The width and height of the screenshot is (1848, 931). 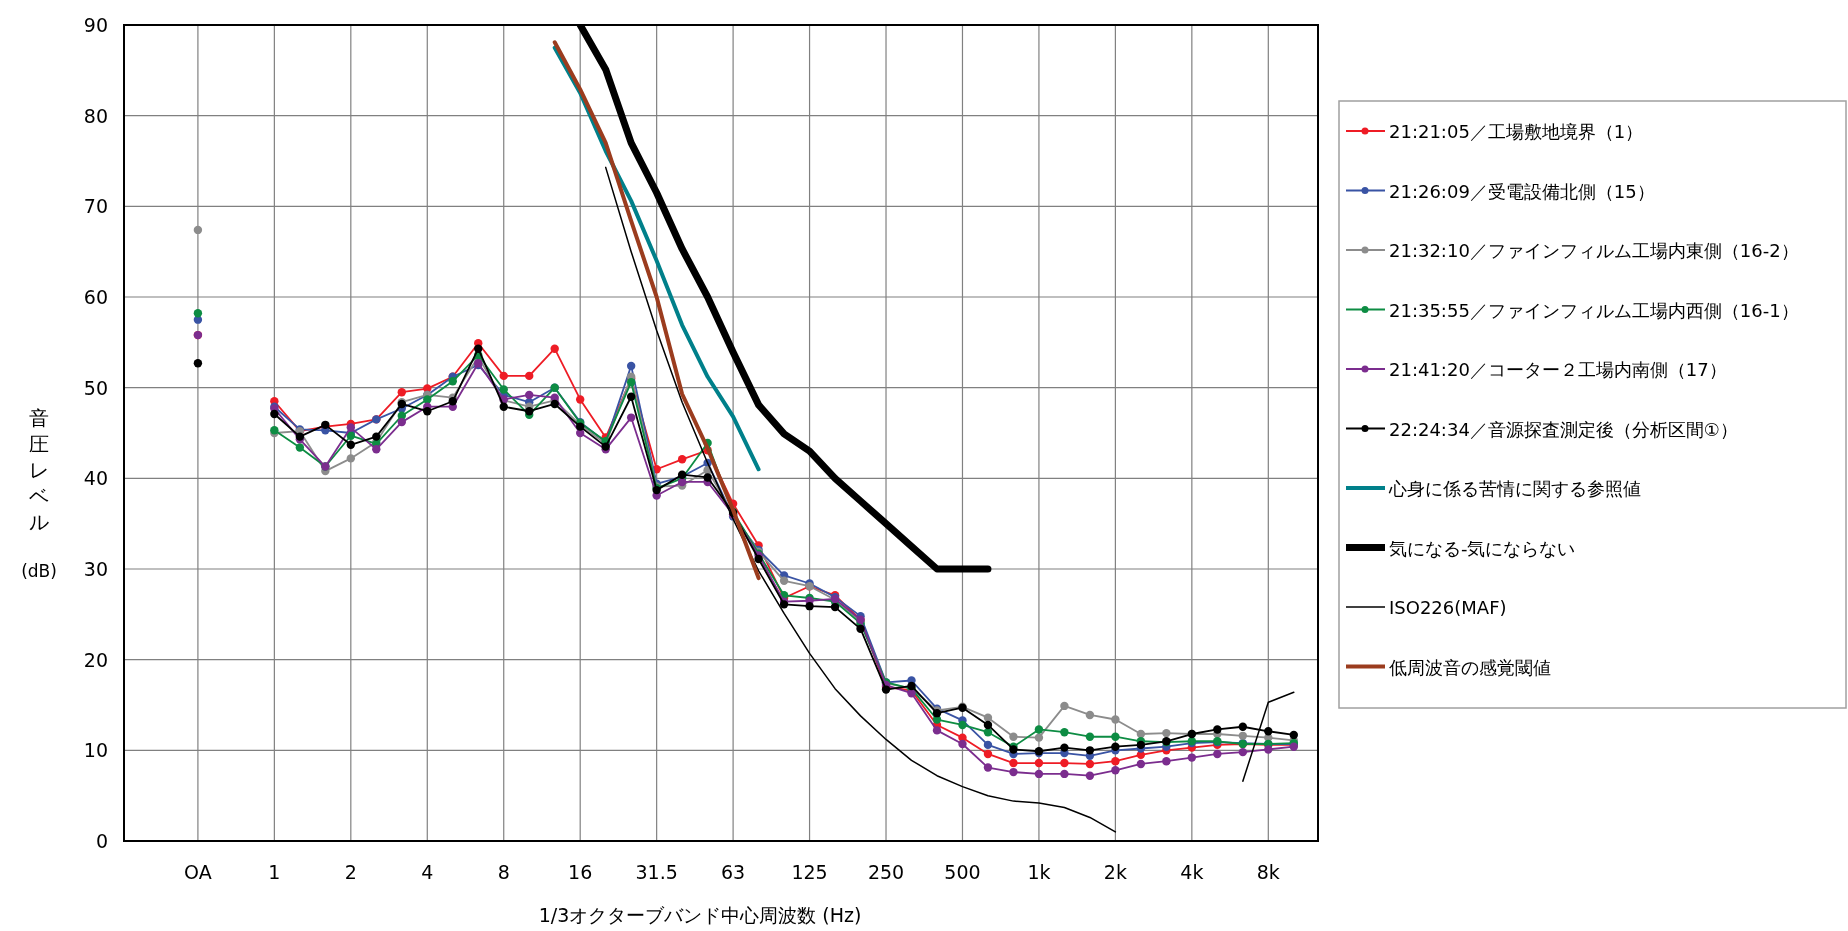 What do you see at coordinates (101, 841) in the screenshot?
I see `y-tick-label: 0` at bounding box center [101, 841].